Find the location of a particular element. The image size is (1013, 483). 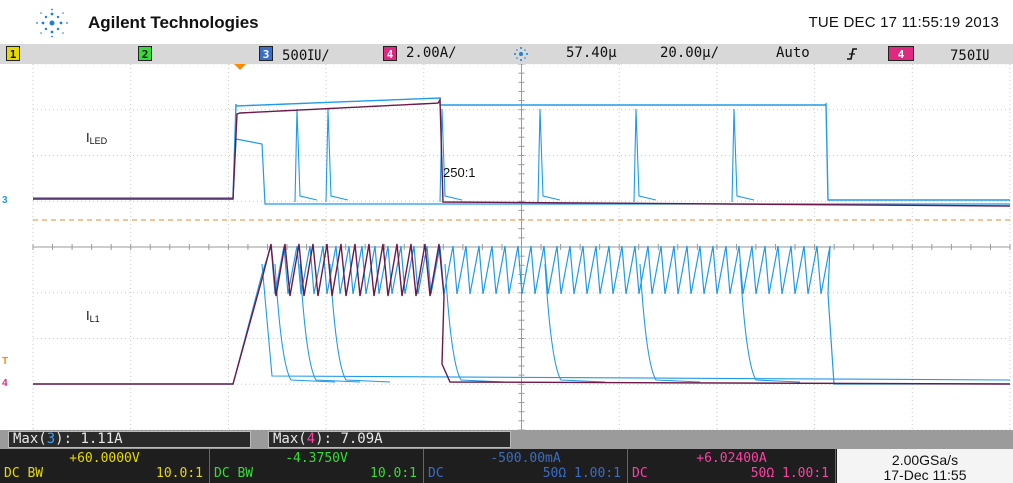

measurement-max-ch4: Max(4): 7.09A is located at coordinates (389, 439).